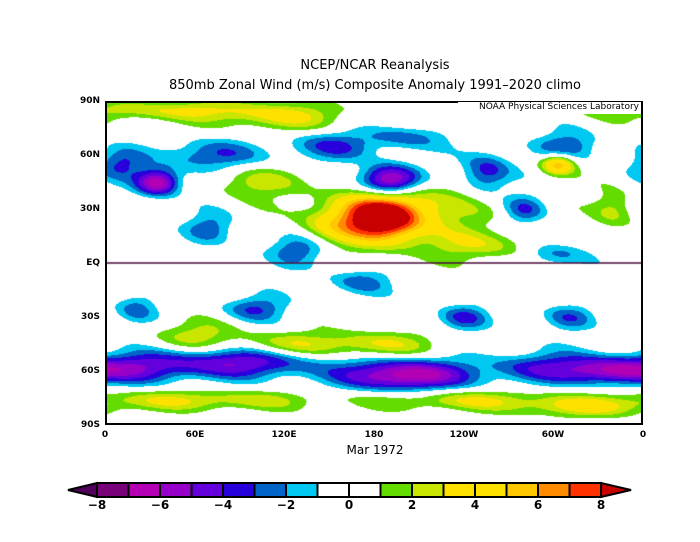 Image resolution: width=700 pixels, height=542 pixels. I want to click on y-tick-label: 60N, so click(89, 155).